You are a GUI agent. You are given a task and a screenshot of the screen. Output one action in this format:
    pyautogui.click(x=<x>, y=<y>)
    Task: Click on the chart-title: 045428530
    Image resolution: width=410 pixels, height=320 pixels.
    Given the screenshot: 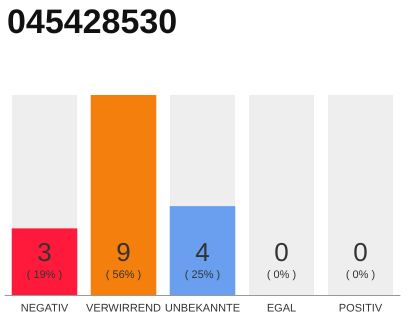 What is the action you would take?
    pyautogui.click(x=92, y=22)
    